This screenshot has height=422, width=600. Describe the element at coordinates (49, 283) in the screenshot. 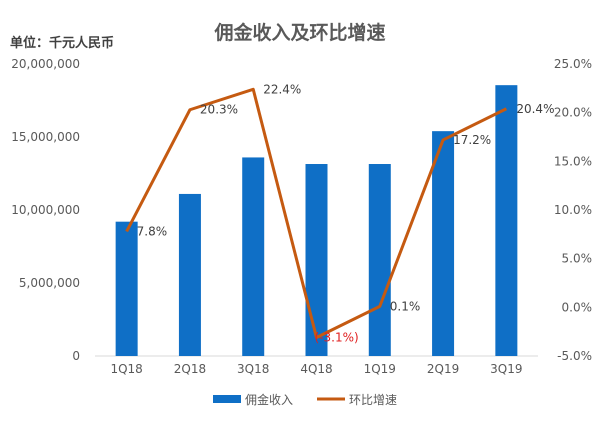

I see `left-tick-label: 5,000,000` at that location.